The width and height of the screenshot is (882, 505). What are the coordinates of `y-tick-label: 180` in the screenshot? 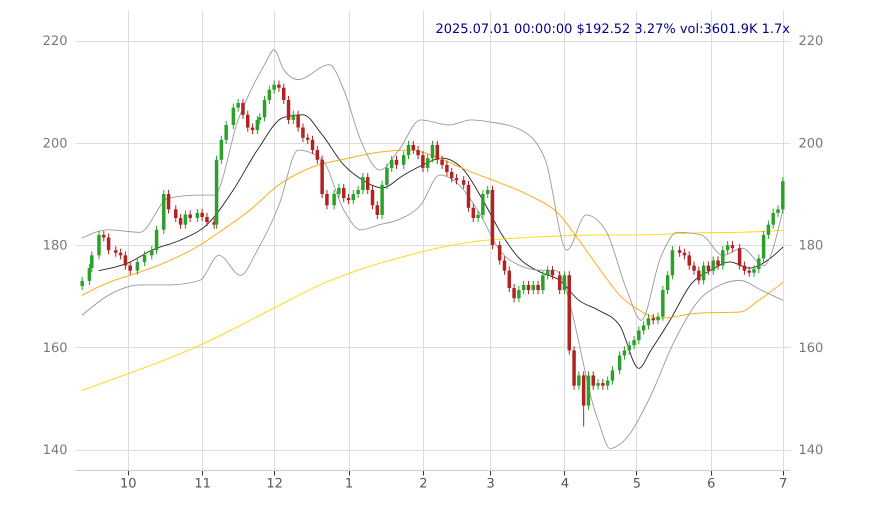 It's located at (55, 246).